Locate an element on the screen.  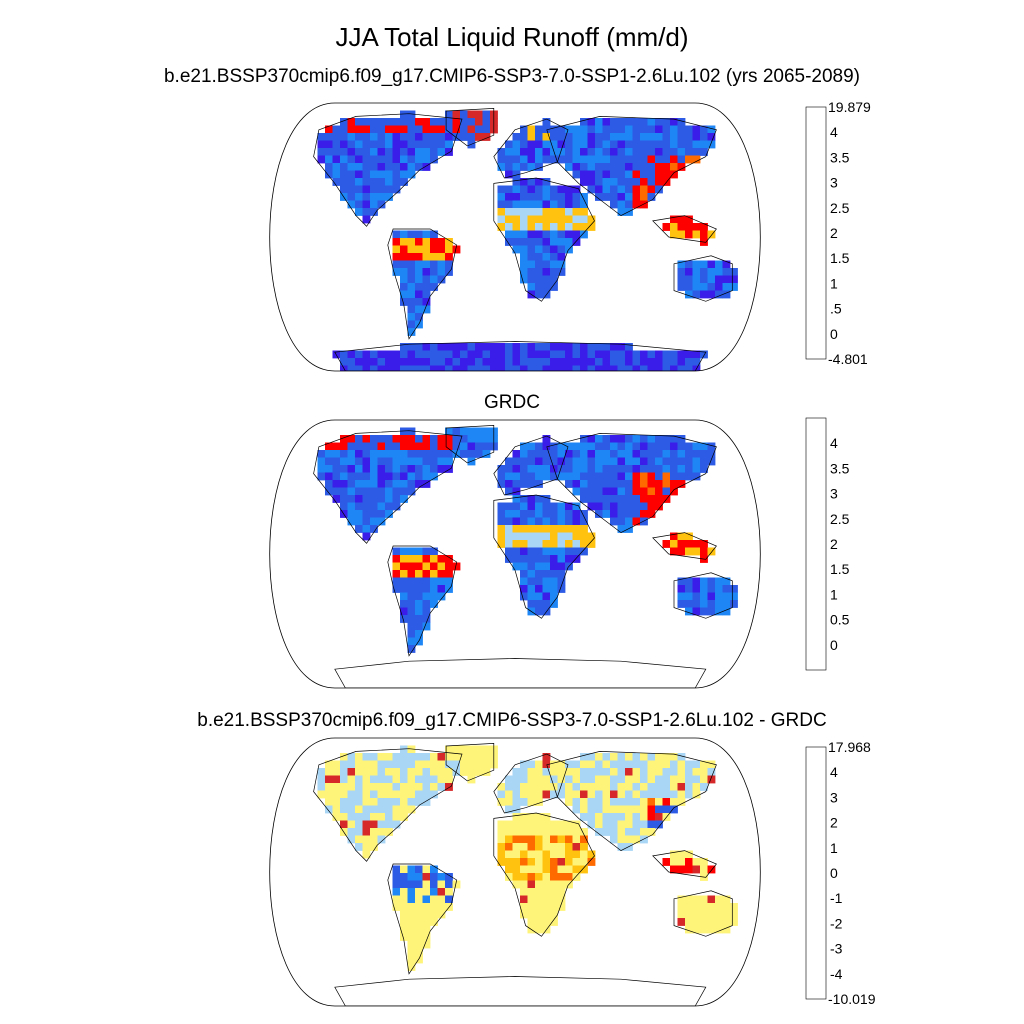
colorbar-label: 2.5 is located at coordinates (840, 208).